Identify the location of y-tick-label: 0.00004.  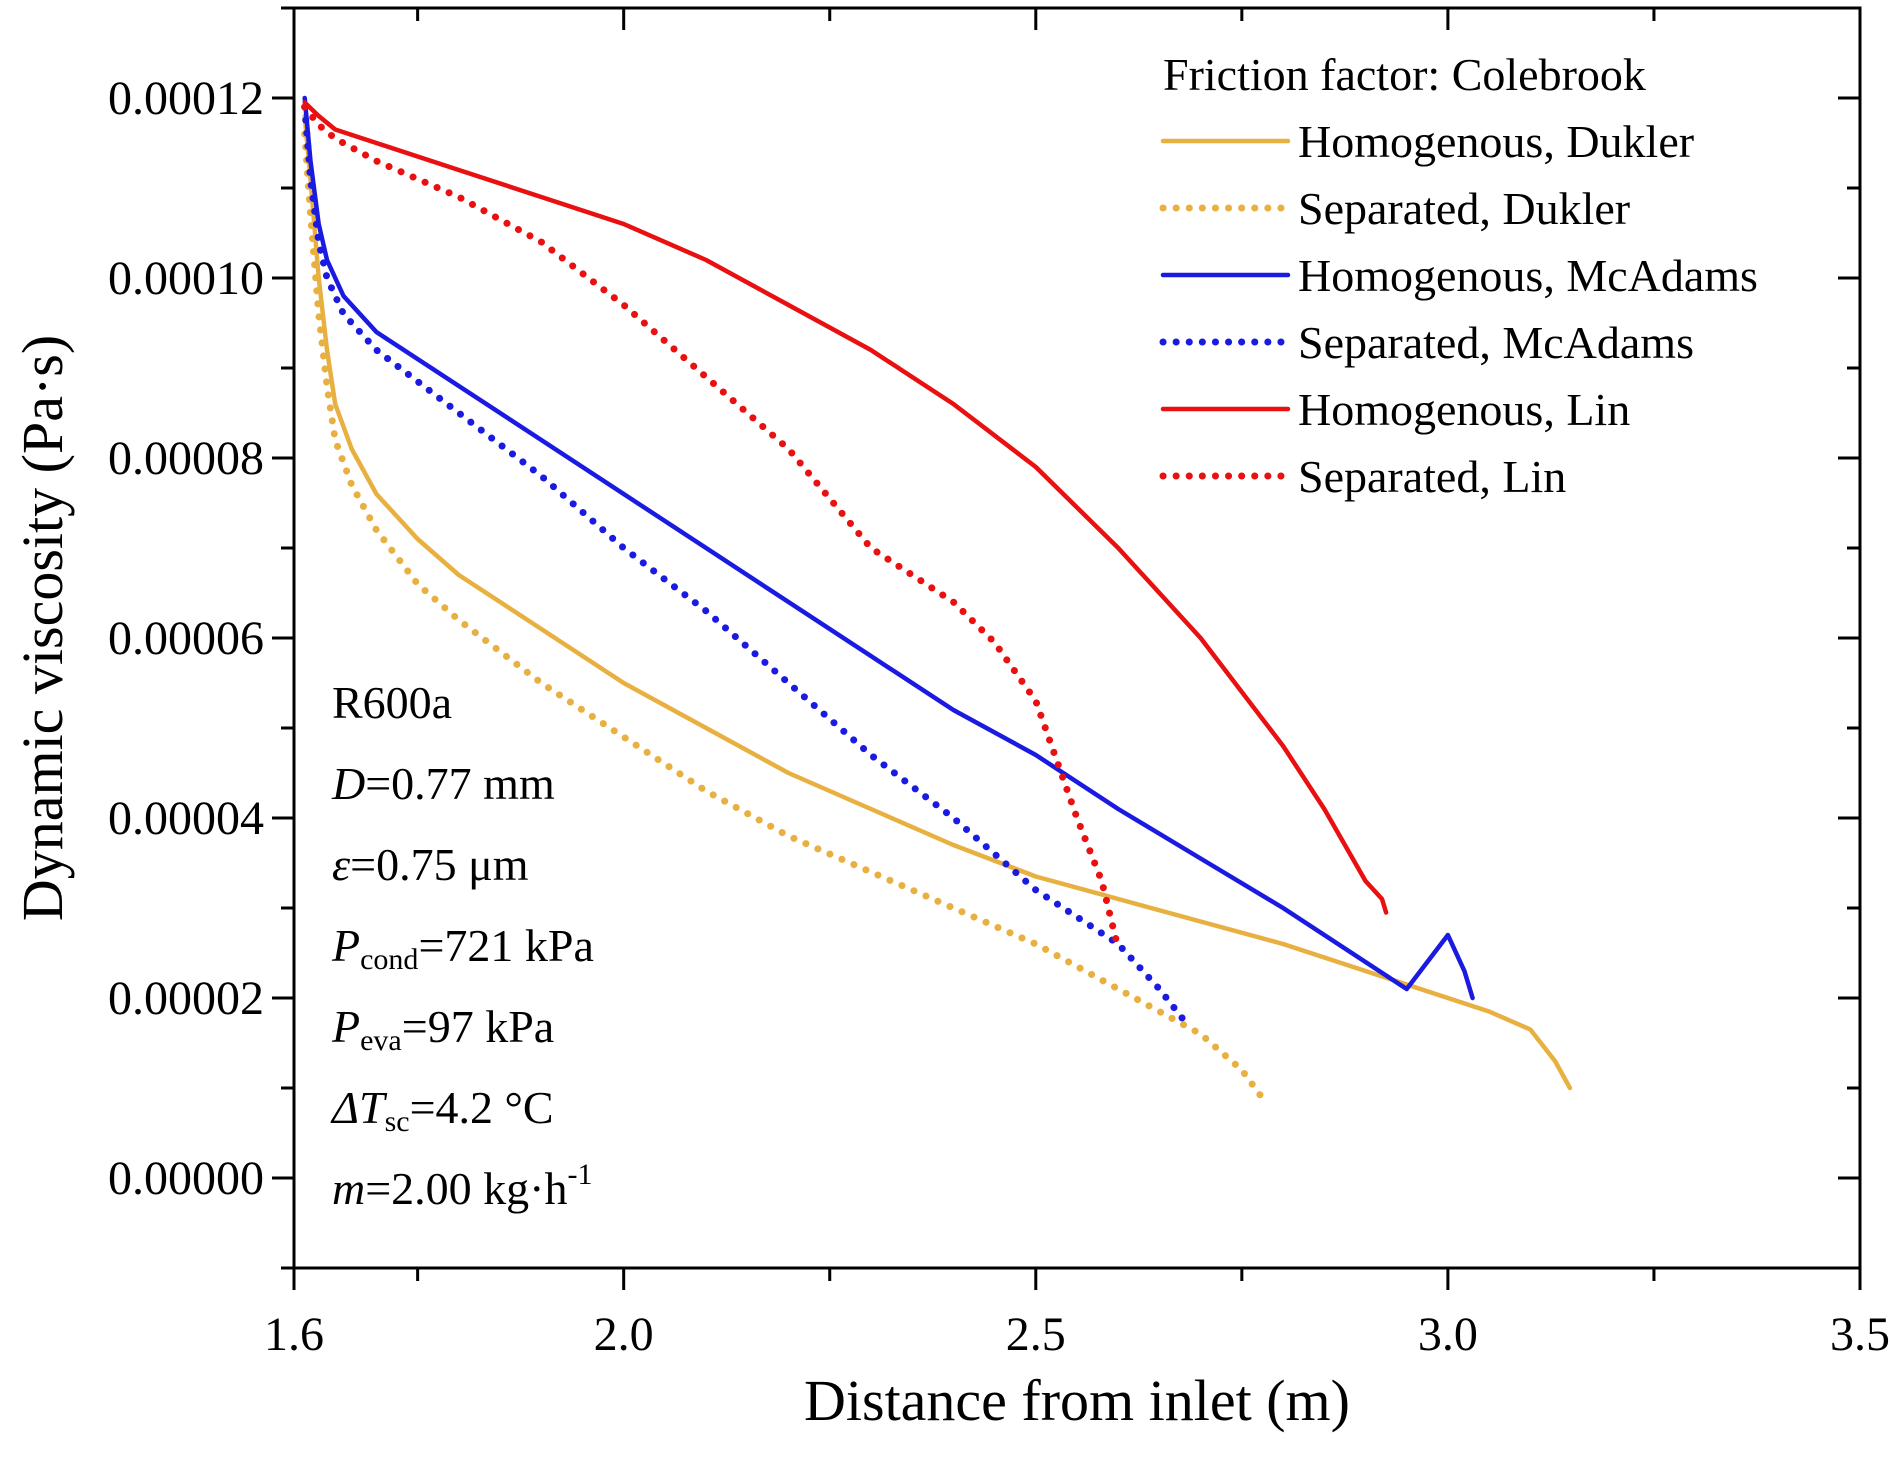
(186, 818).